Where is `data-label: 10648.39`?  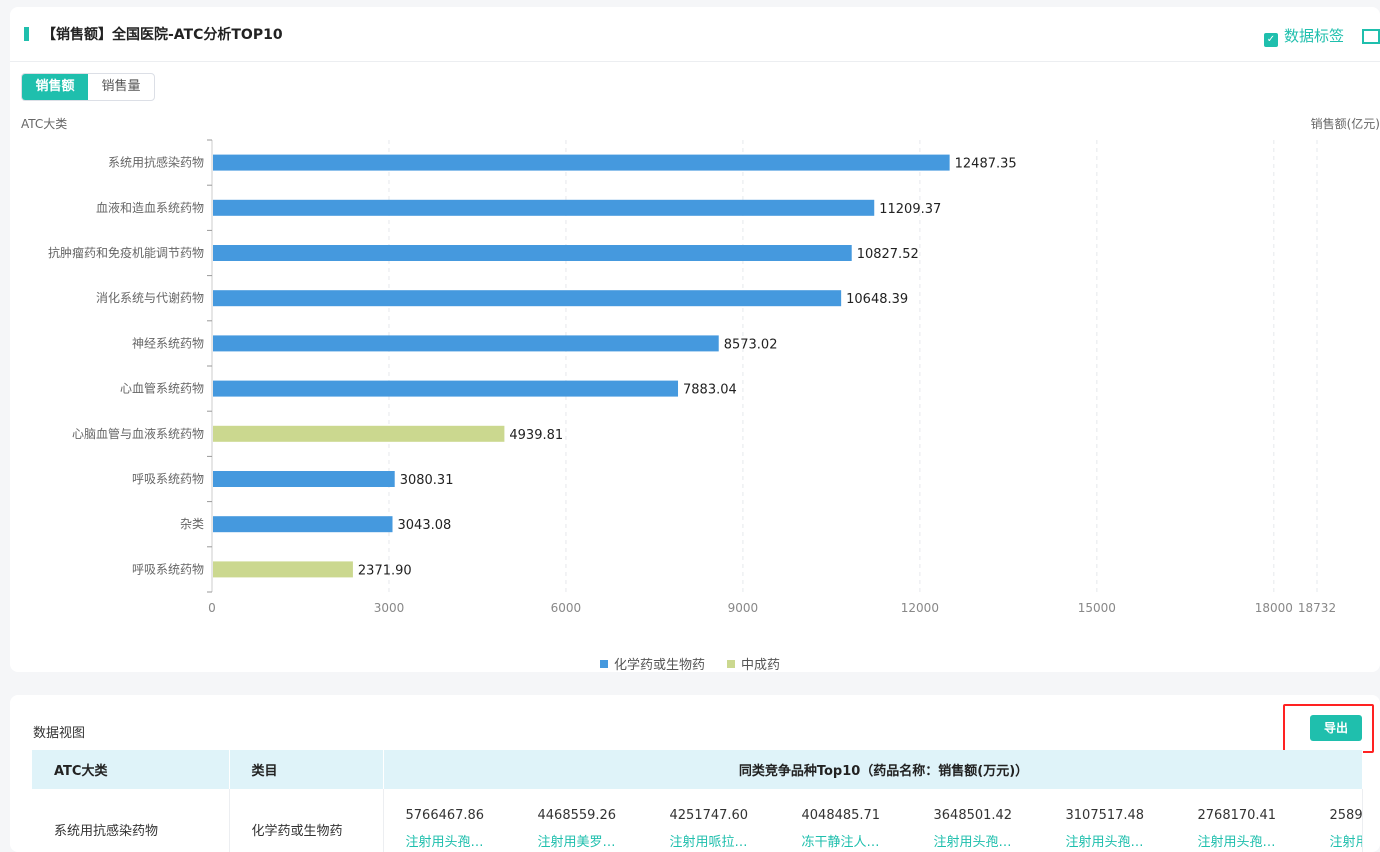 data-label: 10648.39 is located at coordinates (877, 299).